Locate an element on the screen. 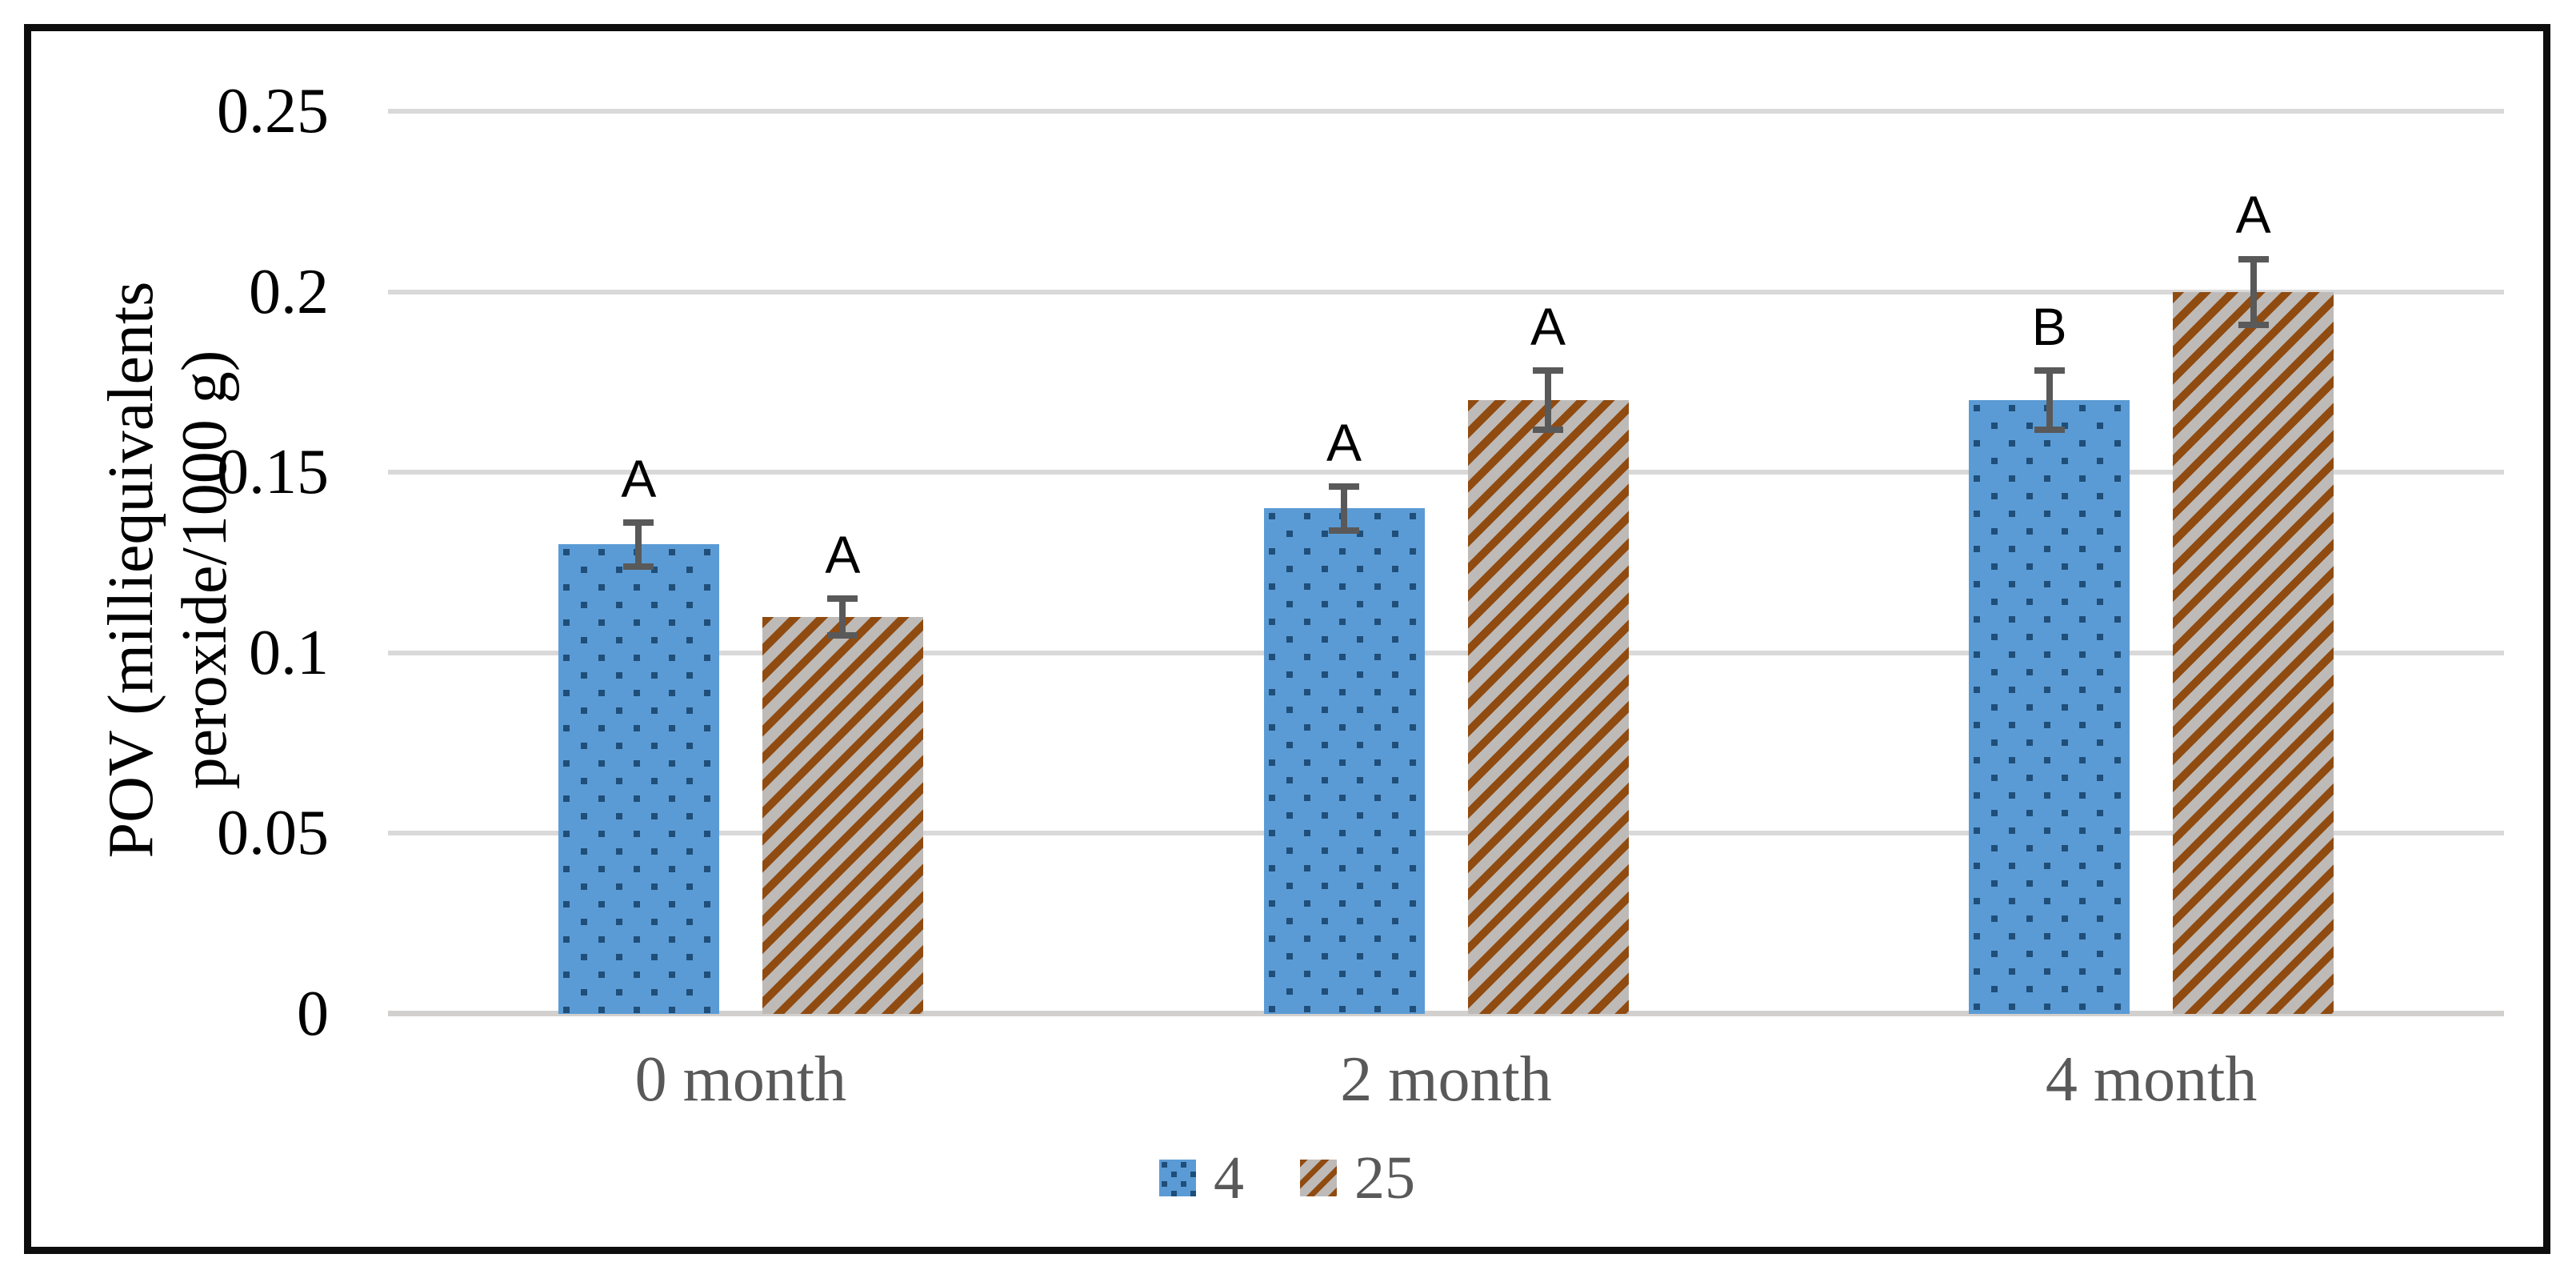  y-tick-label: 0.05 is located at coordinates (273, 833).